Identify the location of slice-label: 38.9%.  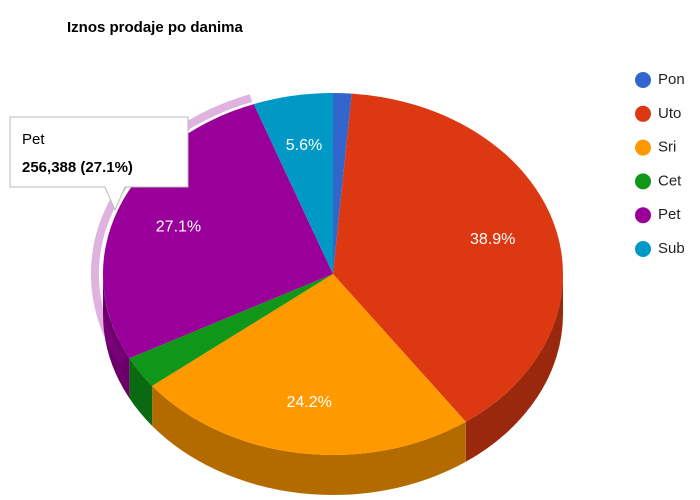
(492, 239).